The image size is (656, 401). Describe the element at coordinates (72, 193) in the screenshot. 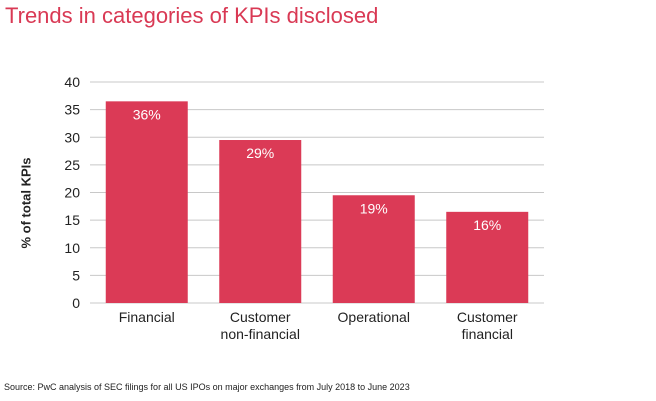

I see `y-tick-label: 20` at that location.